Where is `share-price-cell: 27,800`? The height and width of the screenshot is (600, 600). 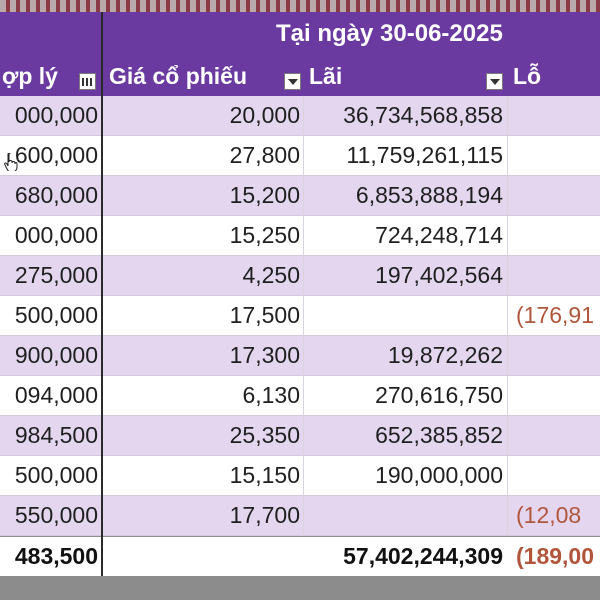
share-price-cell: 27,800 is located at coordinates (264, 155).